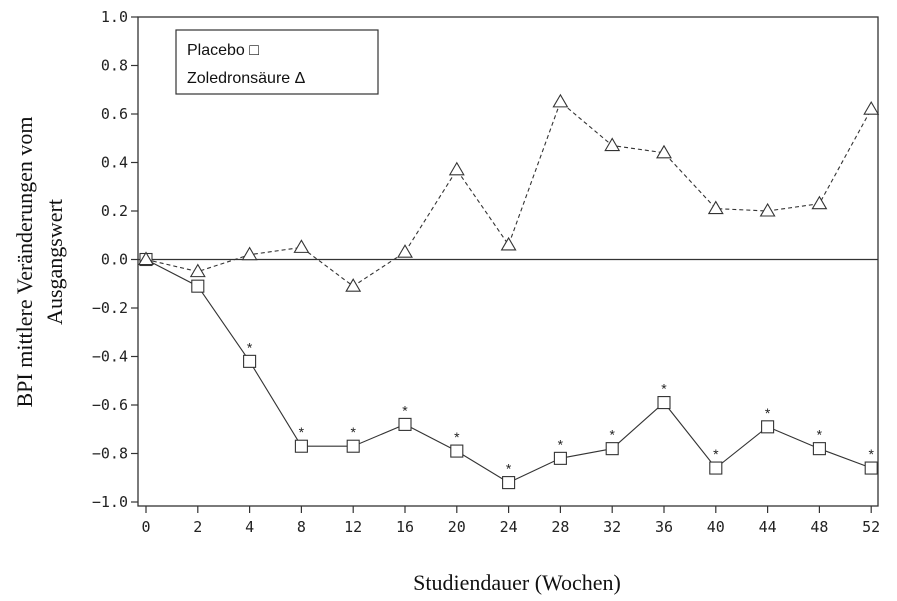 Image resolution: width=897 pixels, height=601 pixels. Describe the element at coordinates (114, 17) in the screenshot. I see `y-tick-label: 1.0` at that location.